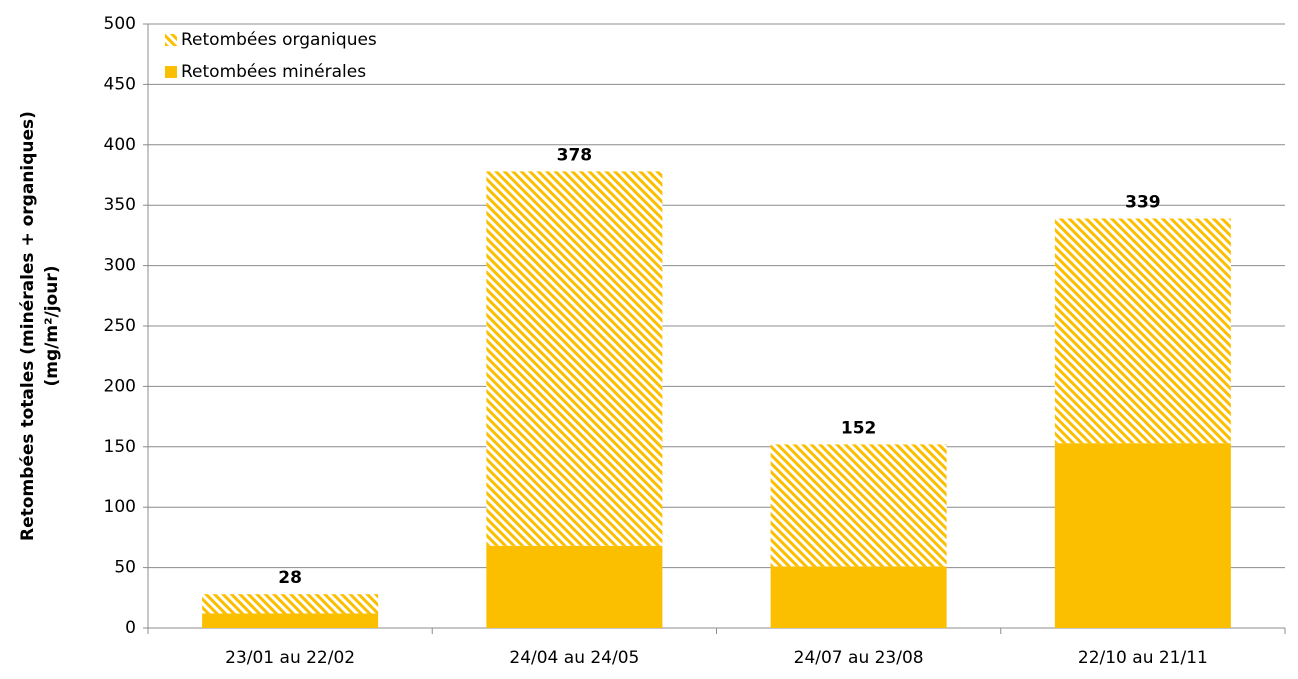 Image resolution: width=1298 pixels, height=679 pixels. I want to click on y-tick-label: 400, so click(120, 145).